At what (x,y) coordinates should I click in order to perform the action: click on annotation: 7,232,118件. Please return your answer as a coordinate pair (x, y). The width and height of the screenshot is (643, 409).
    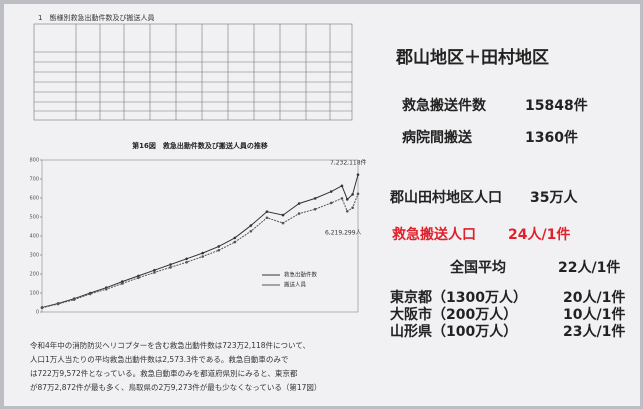
    Looking at the image, I should click on (348, 163).